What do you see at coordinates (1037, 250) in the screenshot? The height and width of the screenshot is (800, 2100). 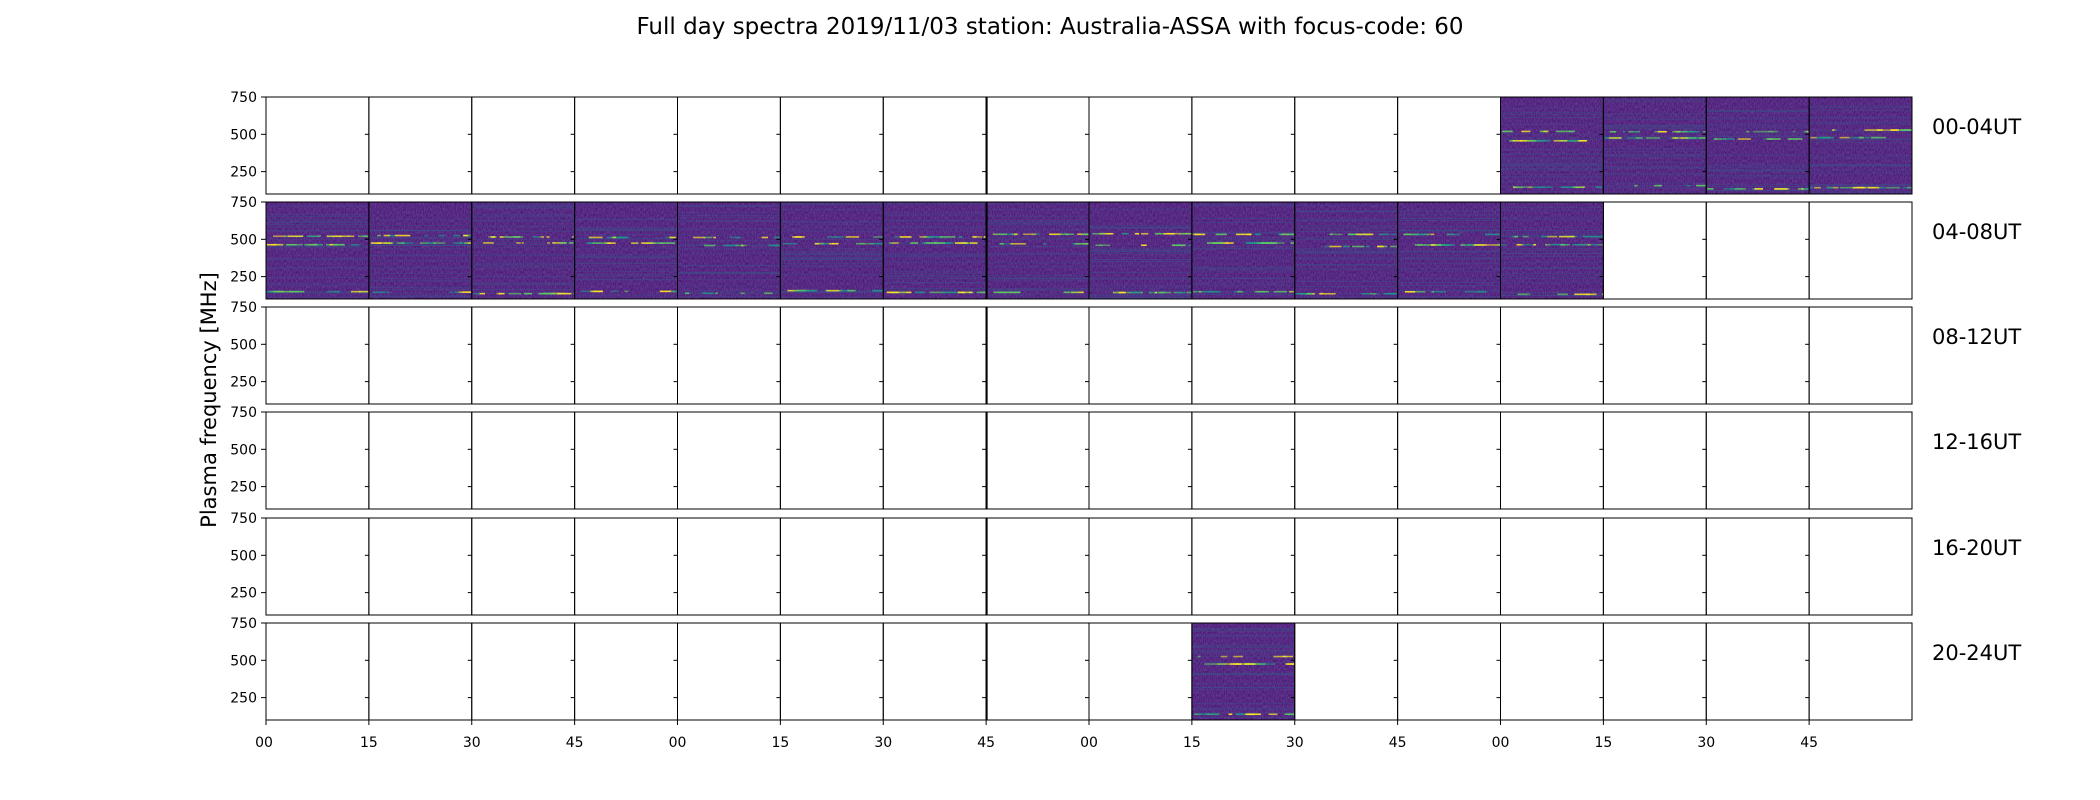 I see `spectrogram-noise` at bounding box center [1037, 250].